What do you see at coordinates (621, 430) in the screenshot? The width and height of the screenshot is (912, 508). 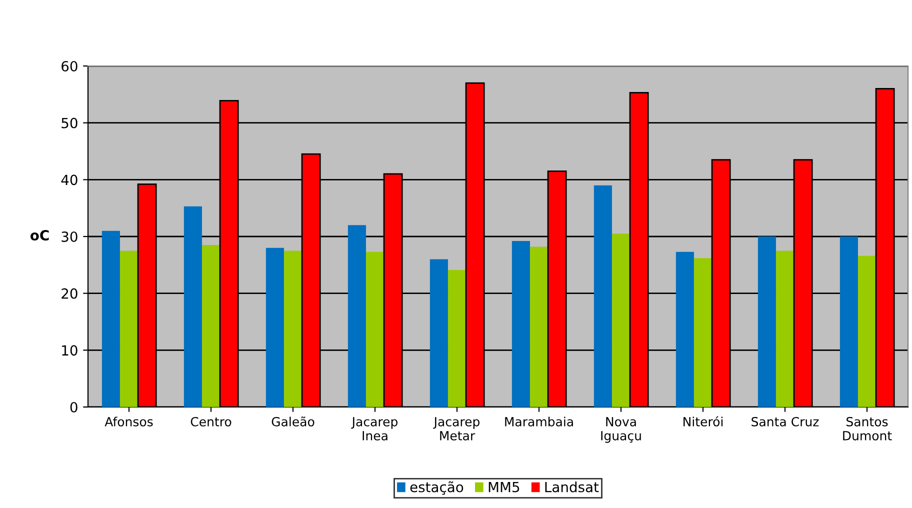 I see `x-tick-label: Nova Iguaçu` at bounding box center [621, 430].